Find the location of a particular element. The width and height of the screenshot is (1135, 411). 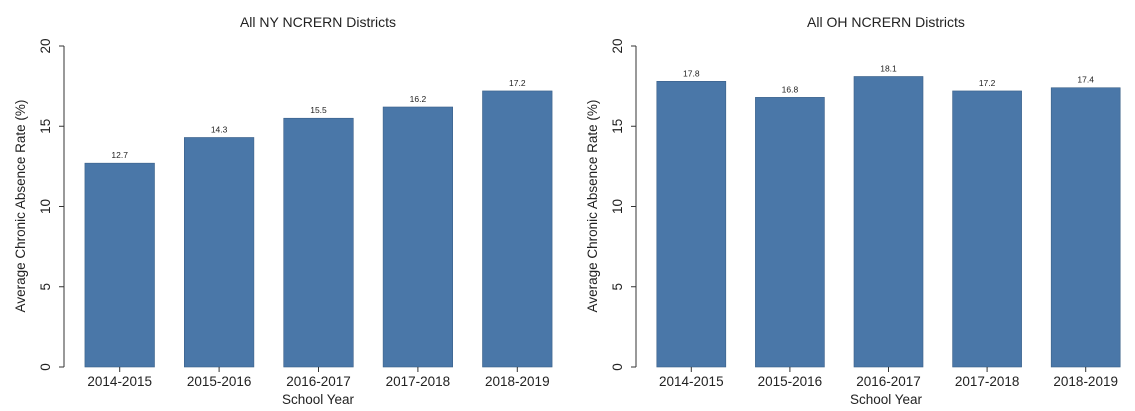

chart-title: All OH NCRERN Districts is located at coordinates (886, 22).